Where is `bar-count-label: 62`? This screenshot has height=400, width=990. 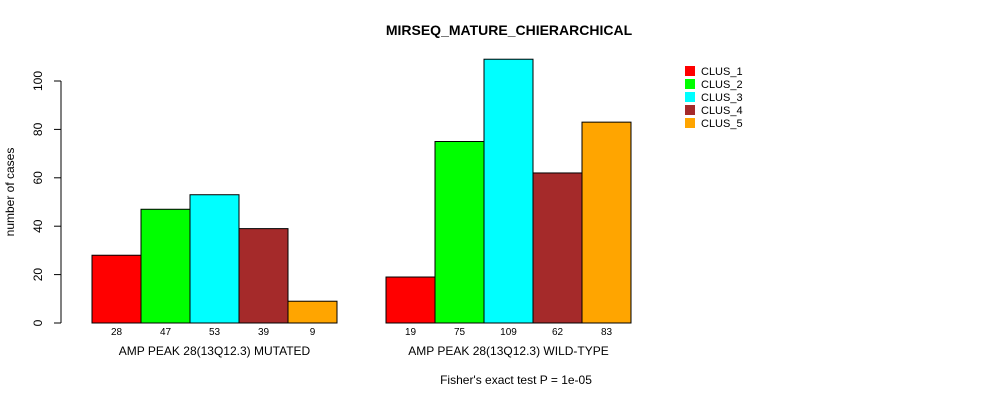 bar-count-label: 62 is located at coordinates (558, 332).